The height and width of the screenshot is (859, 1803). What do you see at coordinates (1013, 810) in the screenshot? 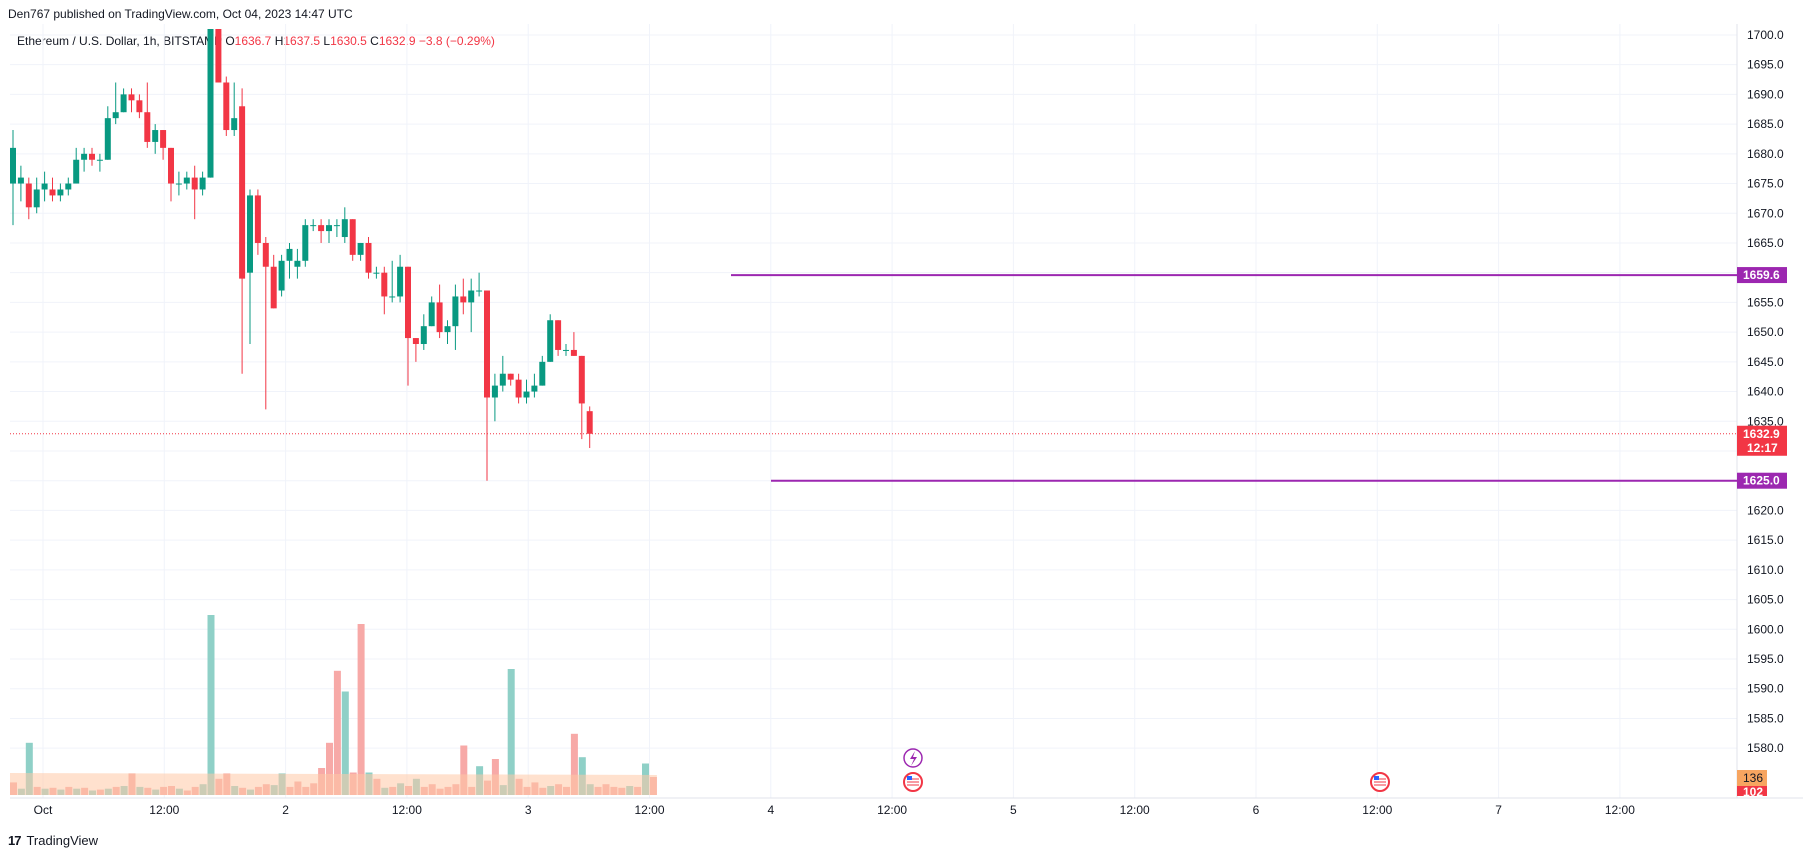
I see `x-tick-label: 5` at bounding box center [1013, 810].